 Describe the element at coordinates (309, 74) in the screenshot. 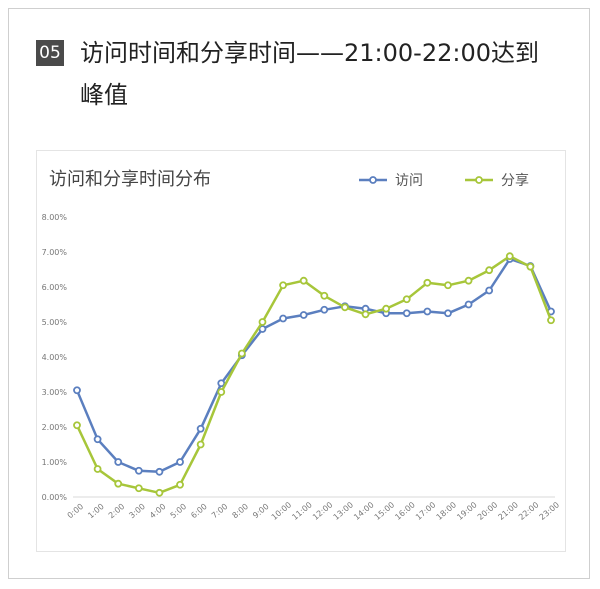

I see `headline: 访问时间和分享时间——21:00-22:00达到峰值` at that location.